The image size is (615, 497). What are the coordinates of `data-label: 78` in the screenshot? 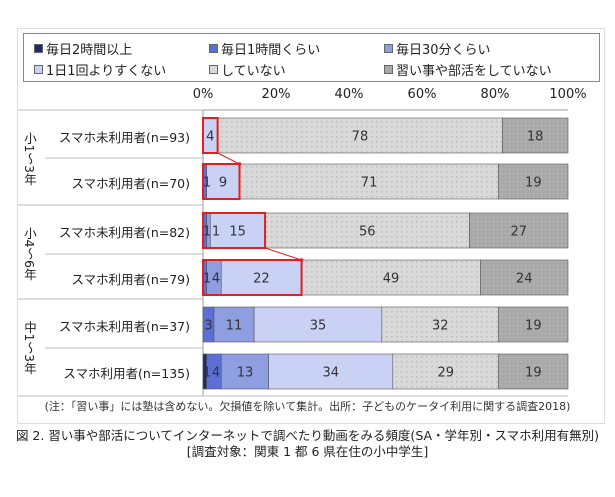 It's located at (360, 137).